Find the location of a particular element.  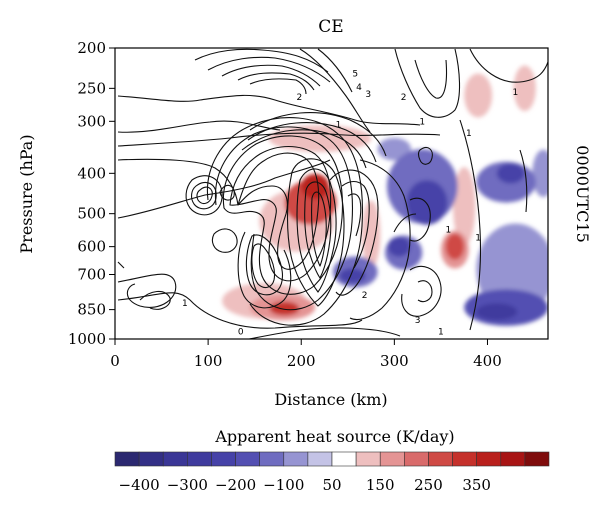

y-tick-label: 850 is located at coordinates (91, 310).